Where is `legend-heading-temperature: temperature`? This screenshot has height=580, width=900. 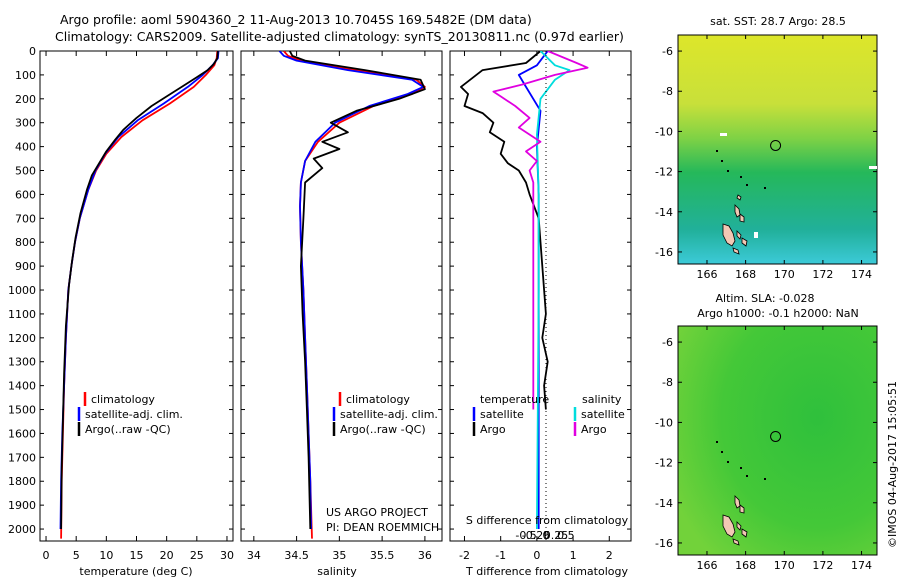
legend-heading-temperature: temperature is located at coordinates (514, 399).